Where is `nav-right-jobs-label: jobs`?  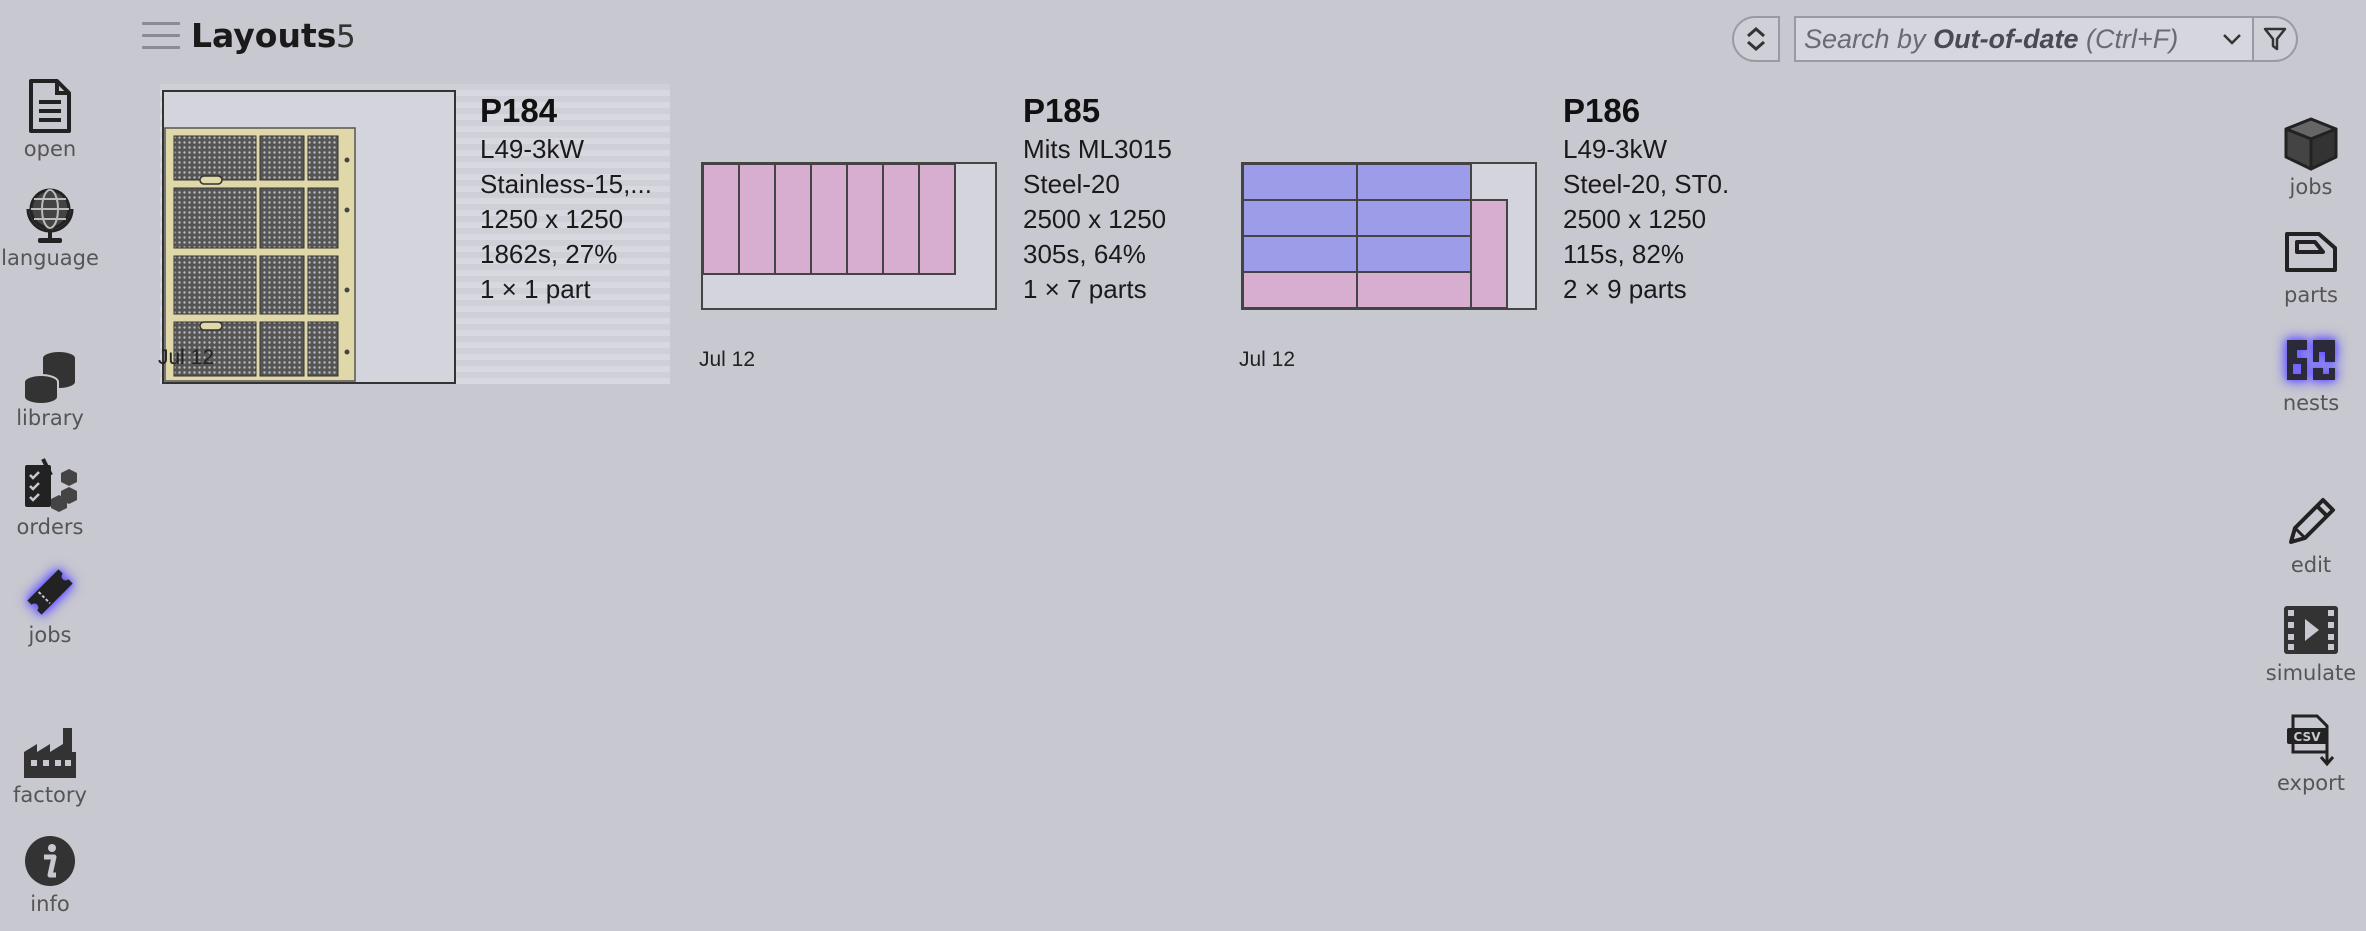
nav-right-jobs-label: jobs is located at coordinates (2311, 187).